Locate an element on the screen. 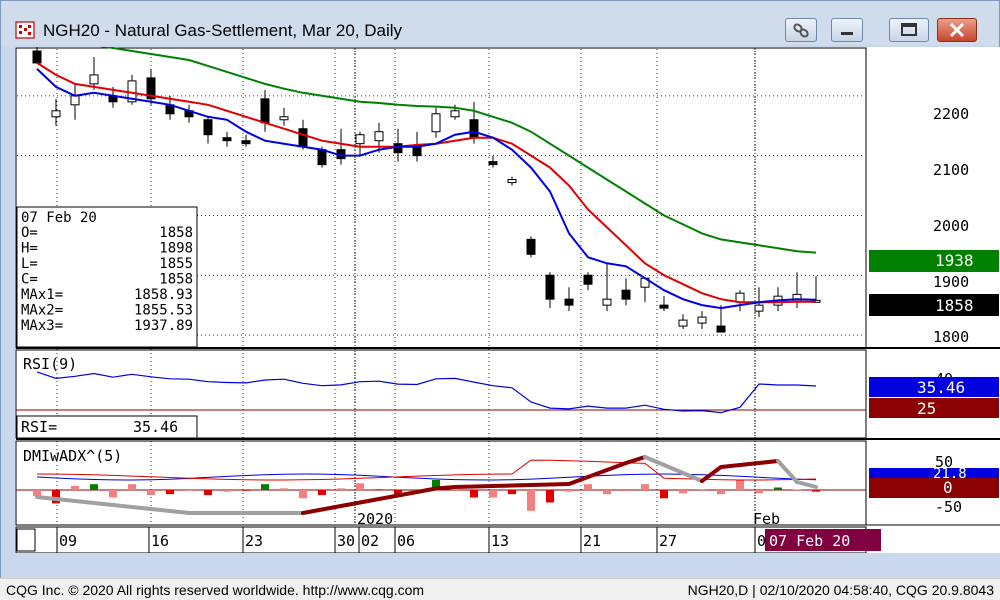 The height and width of the screenshot is (600, 1000). close-button is located at coordinates (957, 30).